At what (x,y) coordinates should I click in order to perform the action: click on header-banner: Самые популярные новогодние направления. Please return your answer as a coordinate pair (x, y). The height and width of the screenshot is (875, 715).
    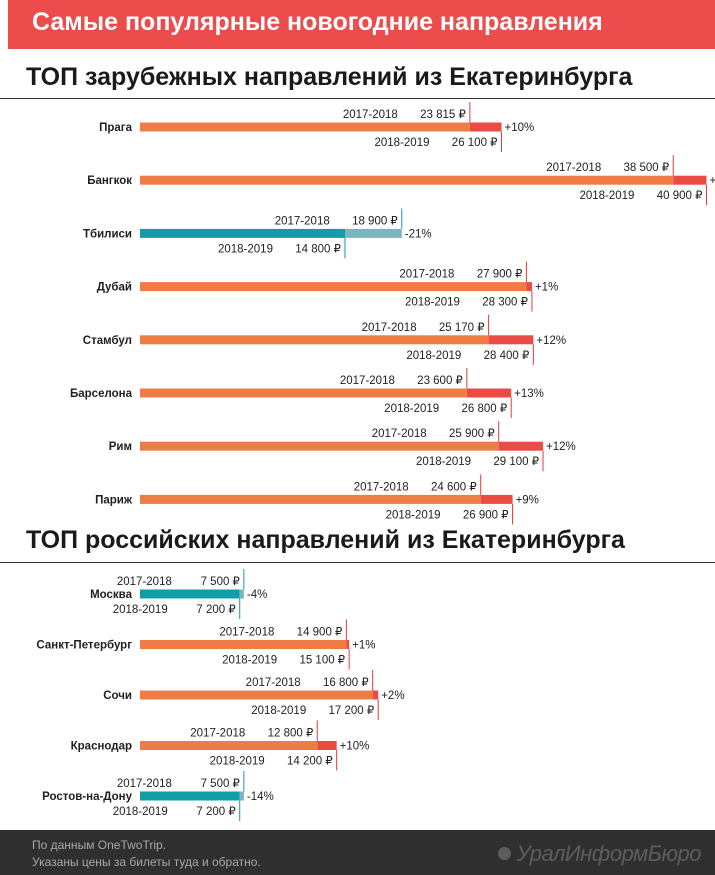
    Looking at the image, I should click on (361, 24).